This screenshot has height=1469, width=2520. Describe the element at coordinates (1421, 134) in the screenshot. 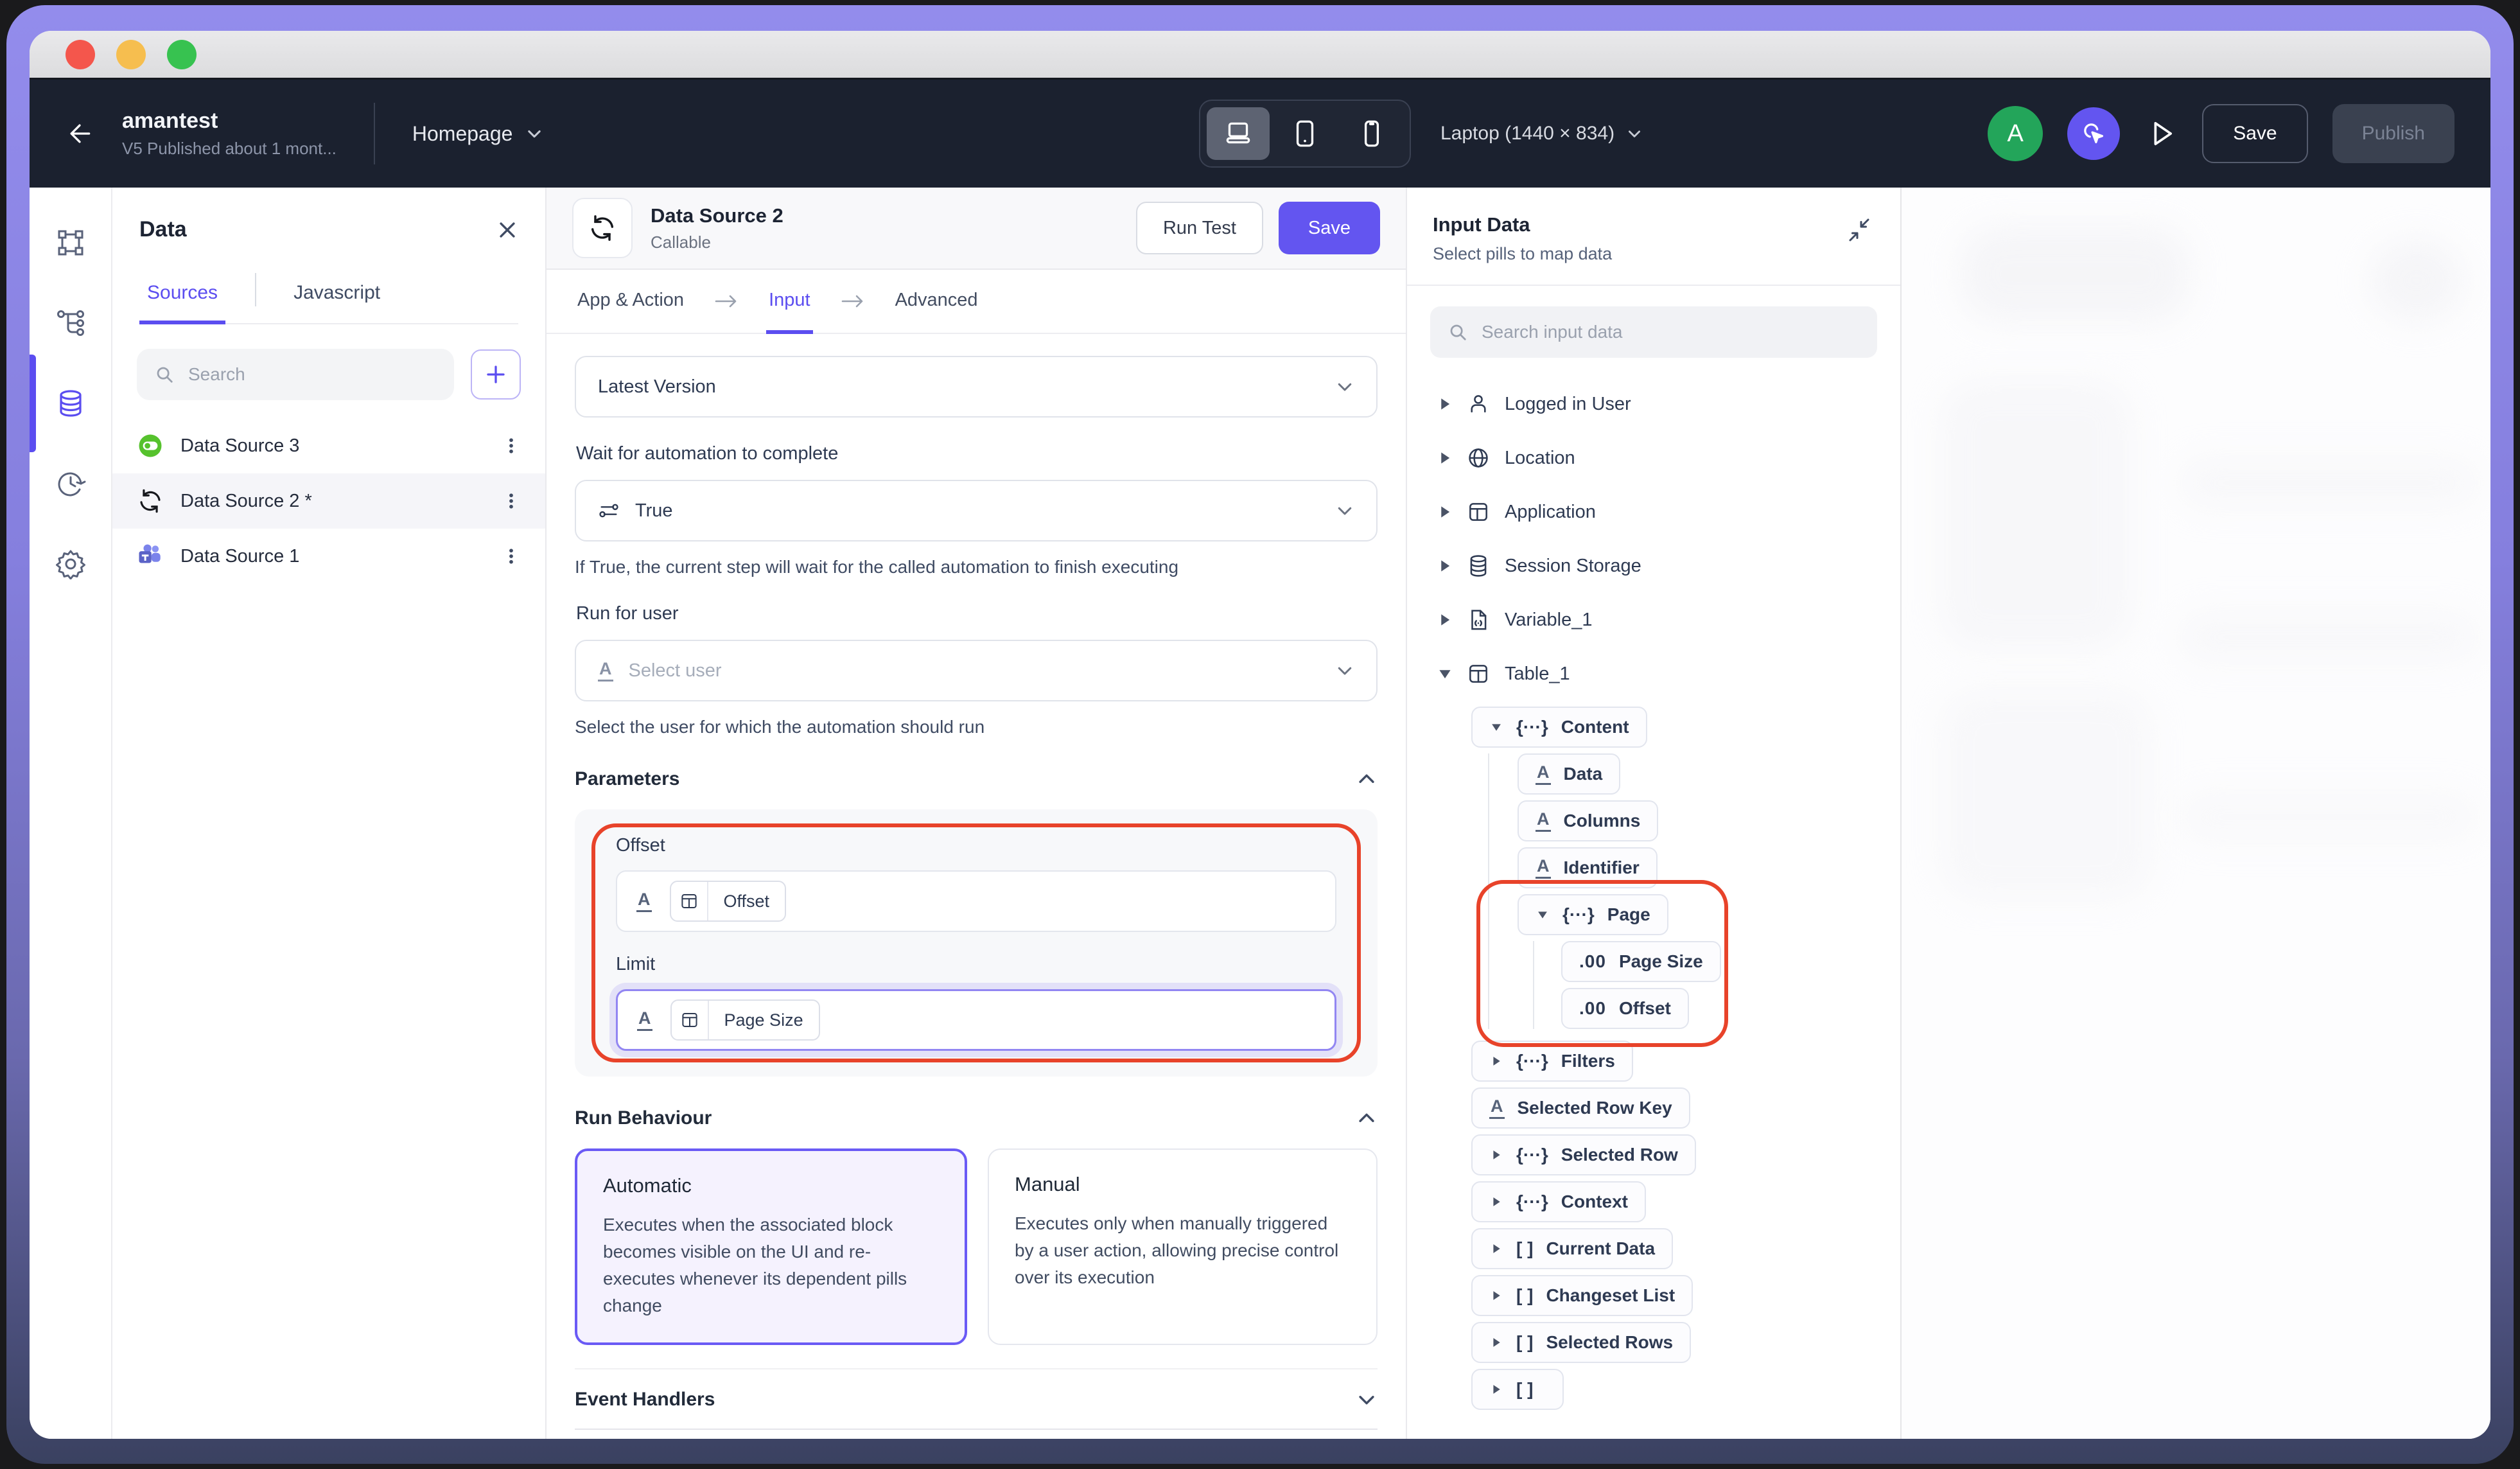

I see `device-controls: Laptop (1440 × 834)` at that location.